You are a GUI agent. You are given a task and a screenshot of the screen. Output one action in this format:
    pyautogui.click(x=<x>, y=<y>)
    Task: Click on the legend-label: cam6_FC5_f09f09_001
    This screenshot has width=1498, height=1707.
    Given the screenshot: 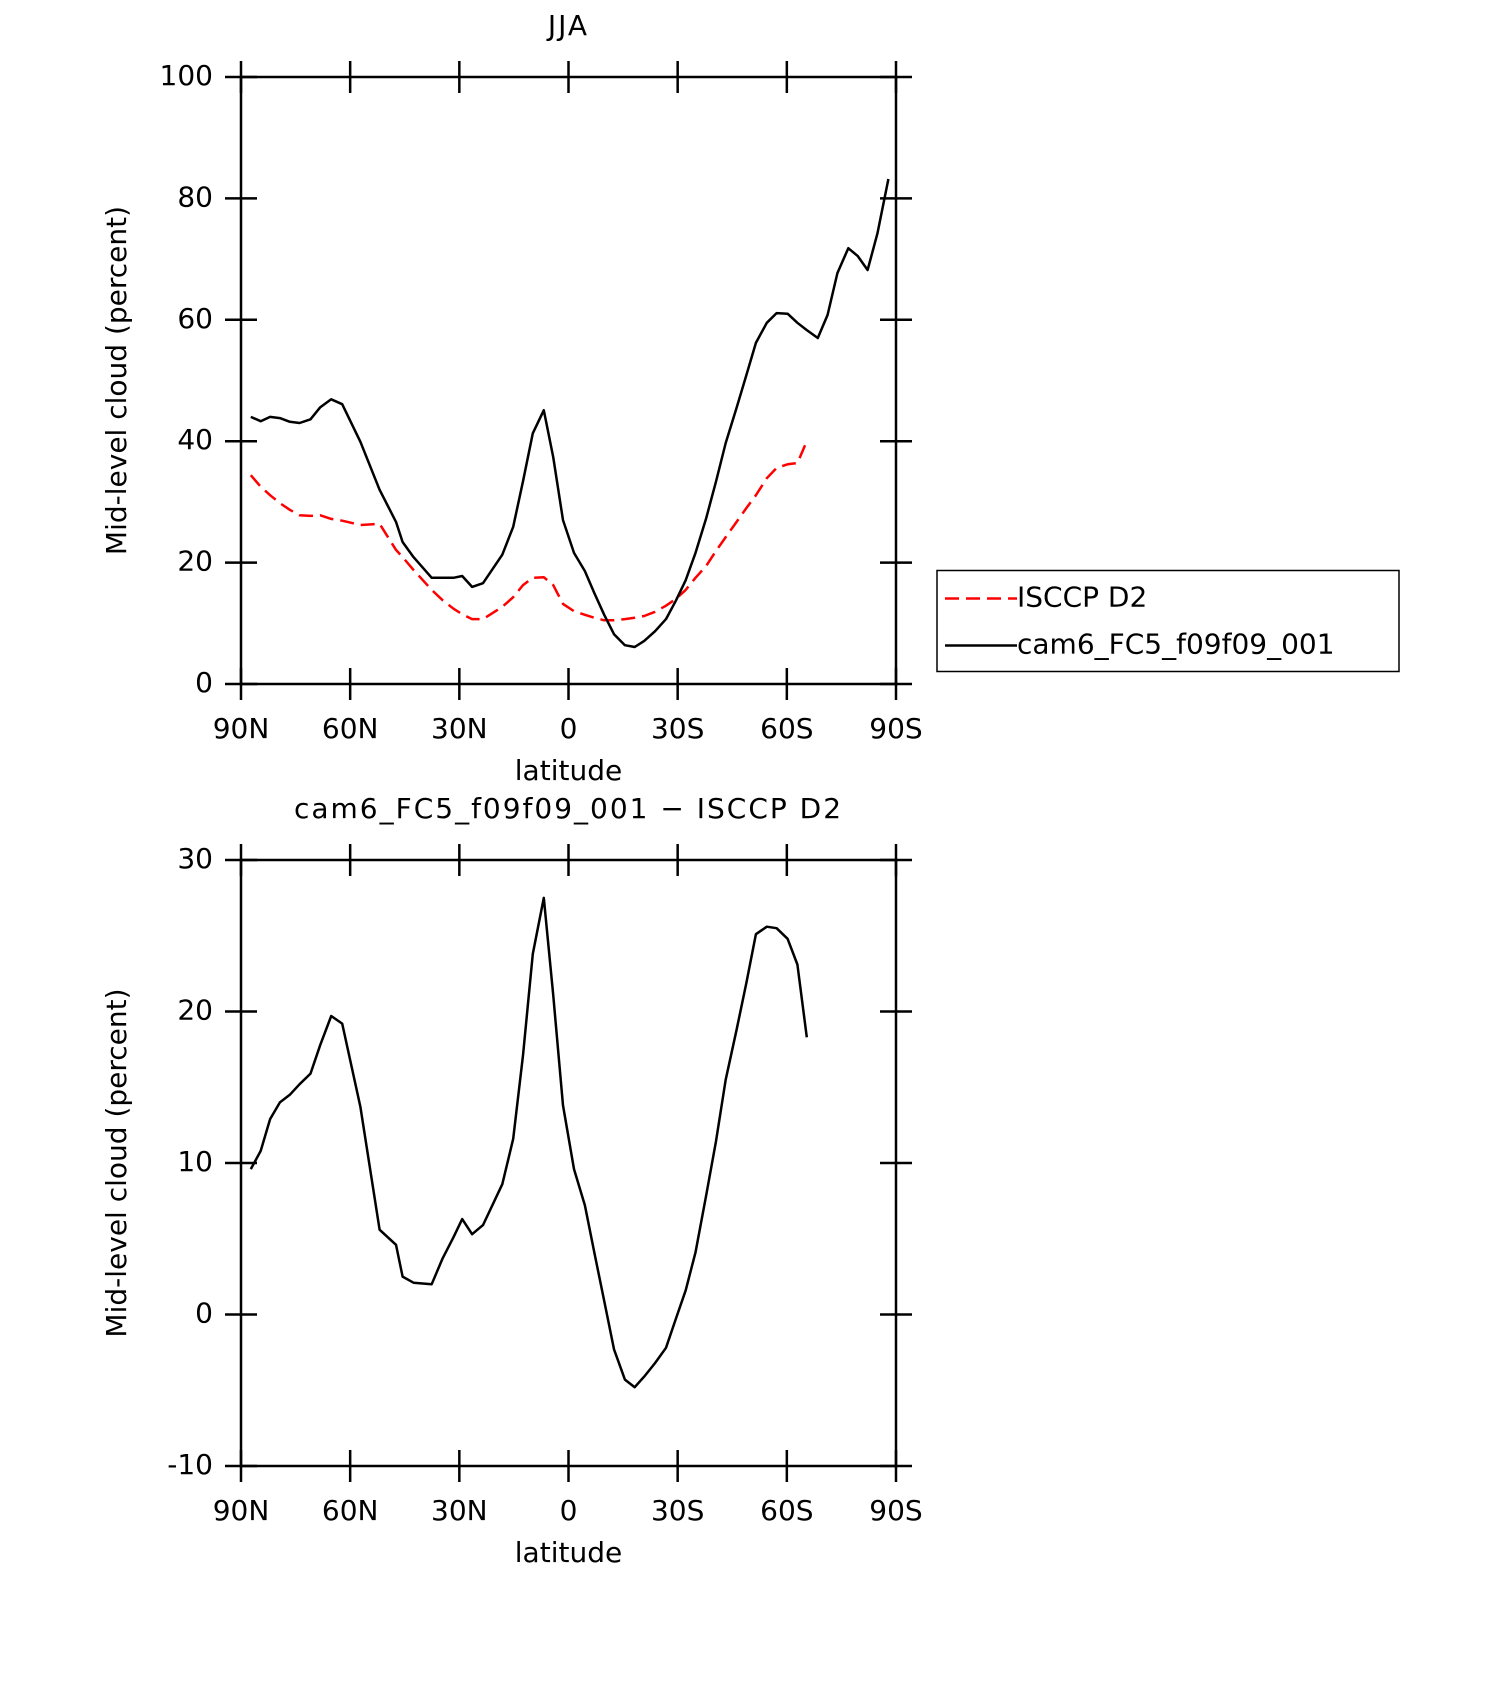 What is the action you would take?
    pyautogui.click(x=1176, y=644)
    